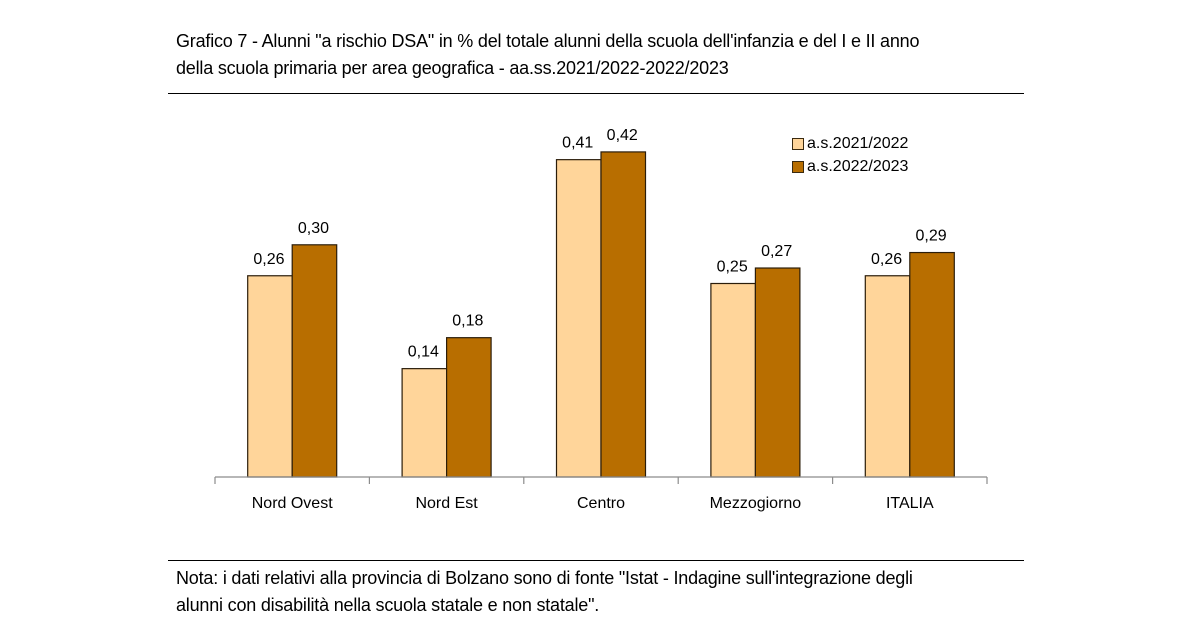  I want to click on legend-label-series-2: a.s.2022/2023, so click(858, 166).